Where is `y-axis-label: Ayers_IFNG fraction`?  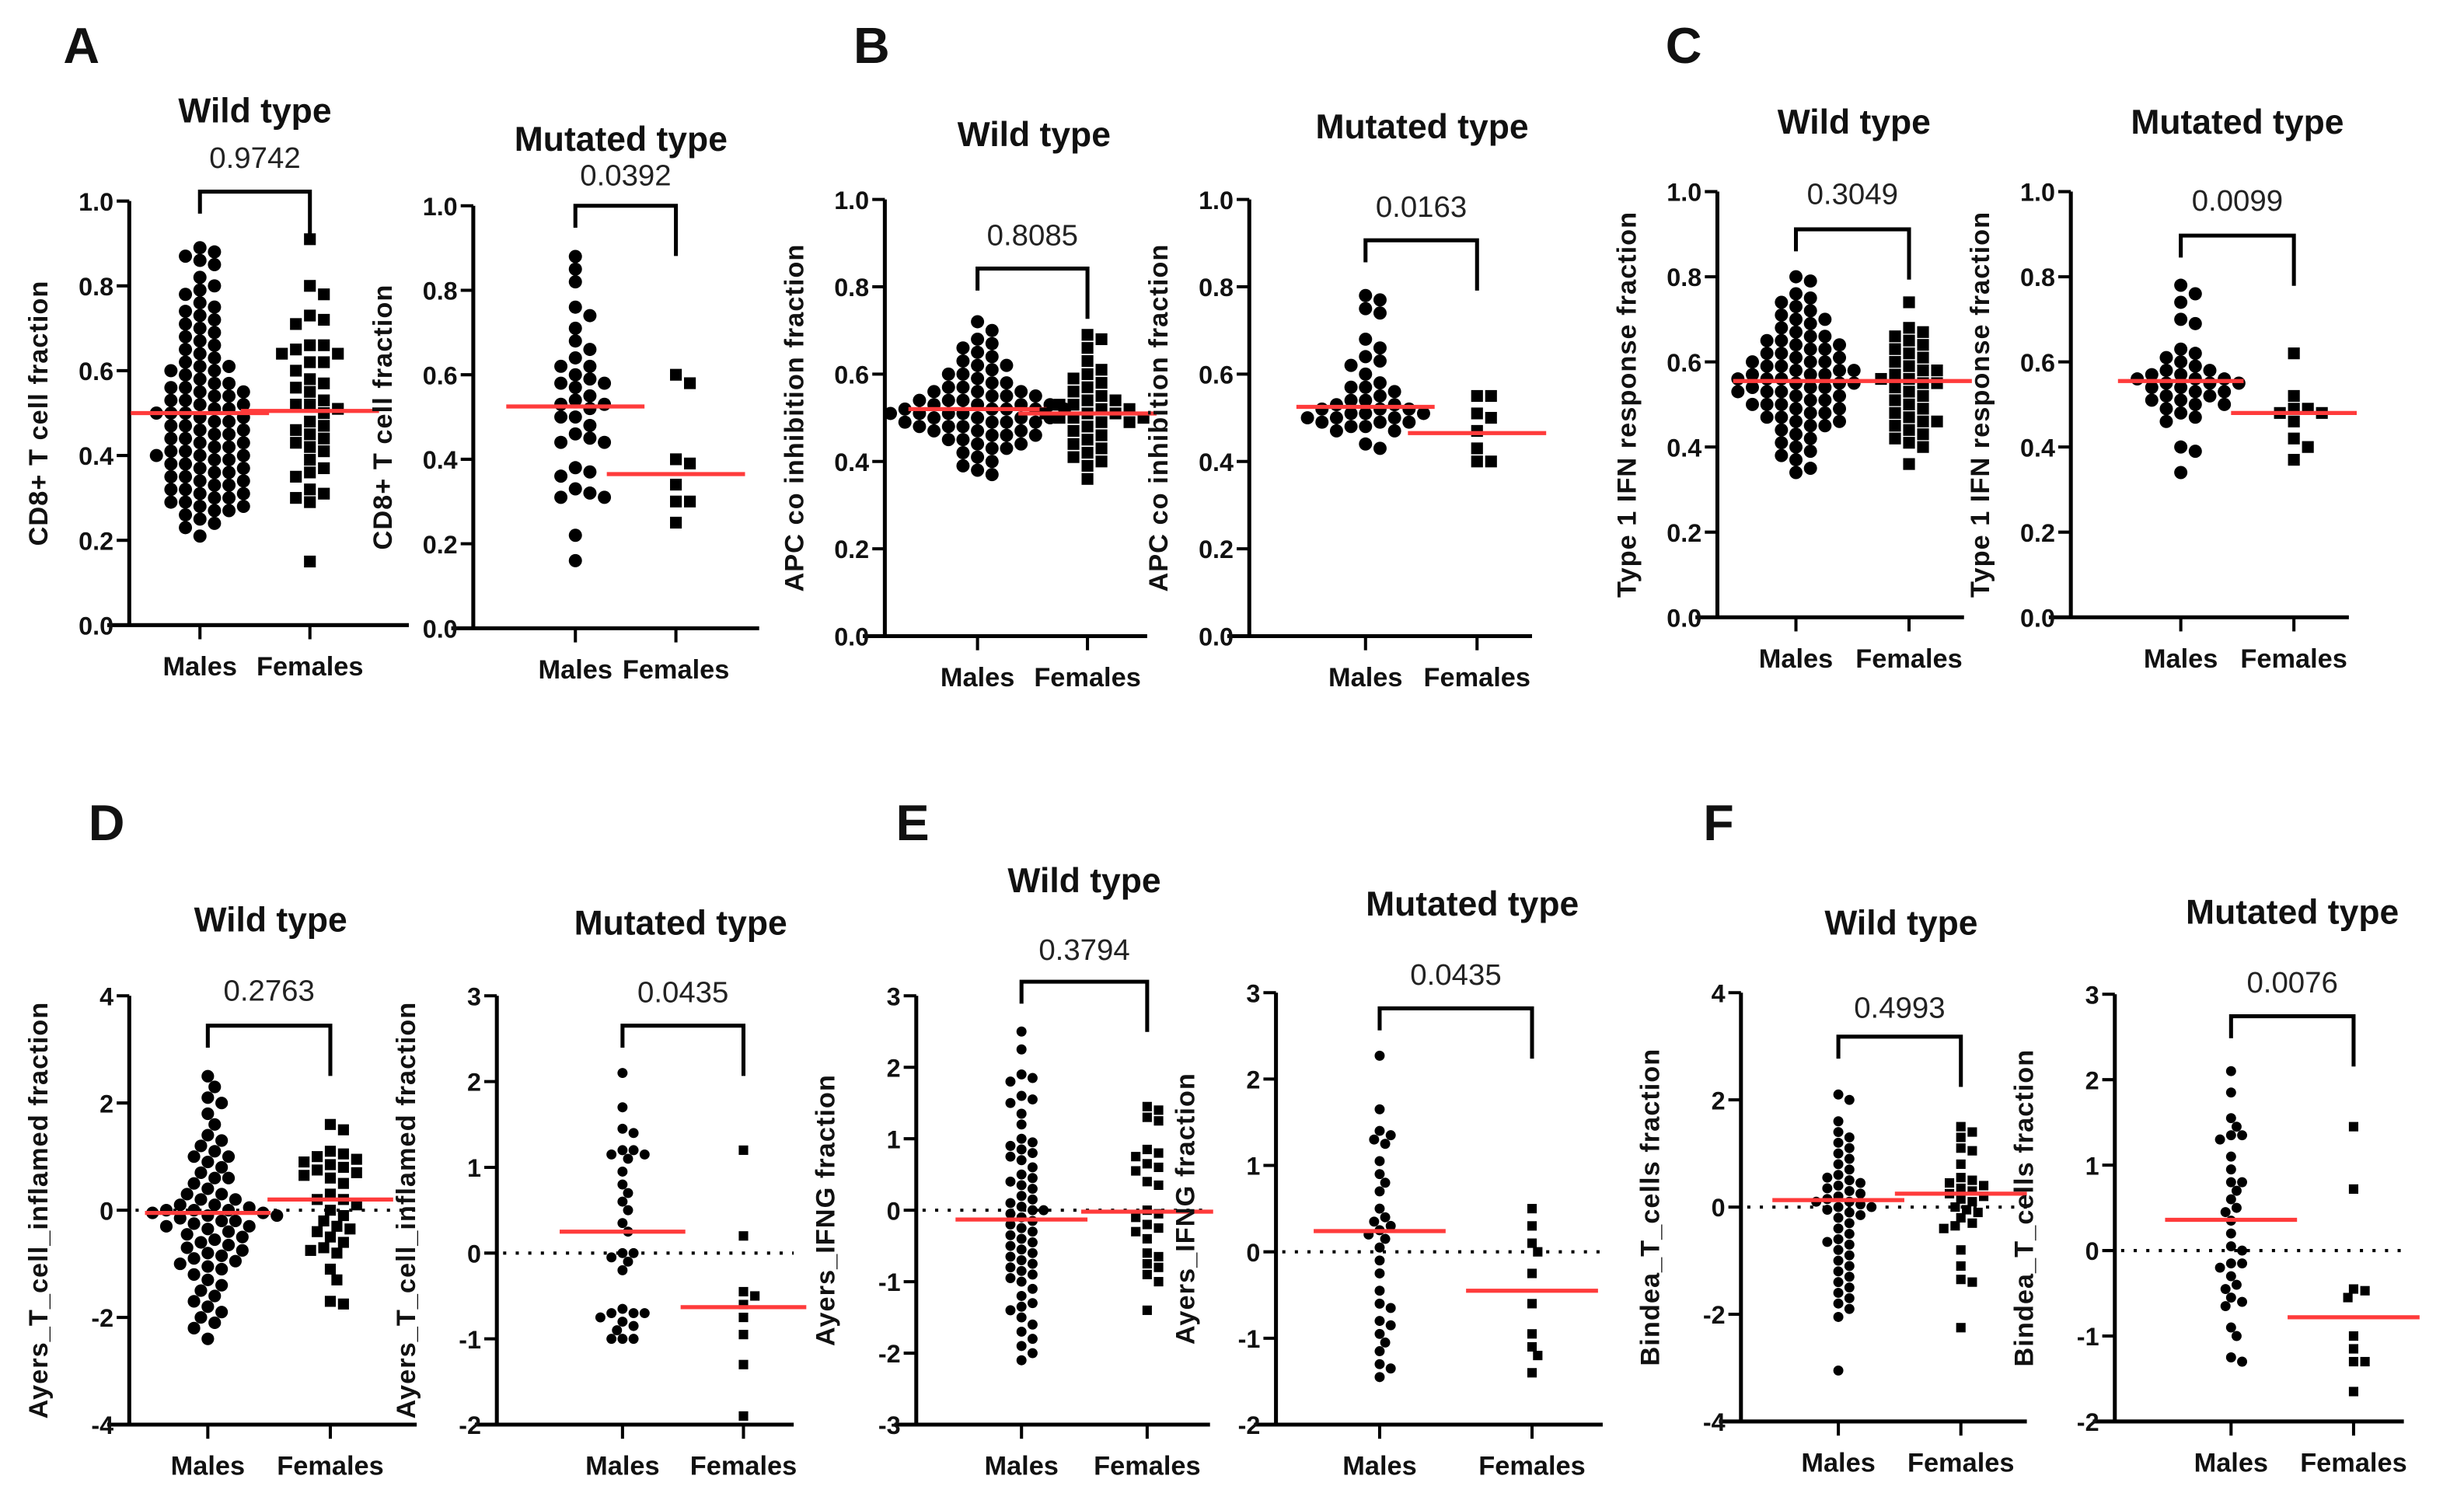
y-axis-label: Ayers_IFNG fraction is located at coordinates (1185, 1209).